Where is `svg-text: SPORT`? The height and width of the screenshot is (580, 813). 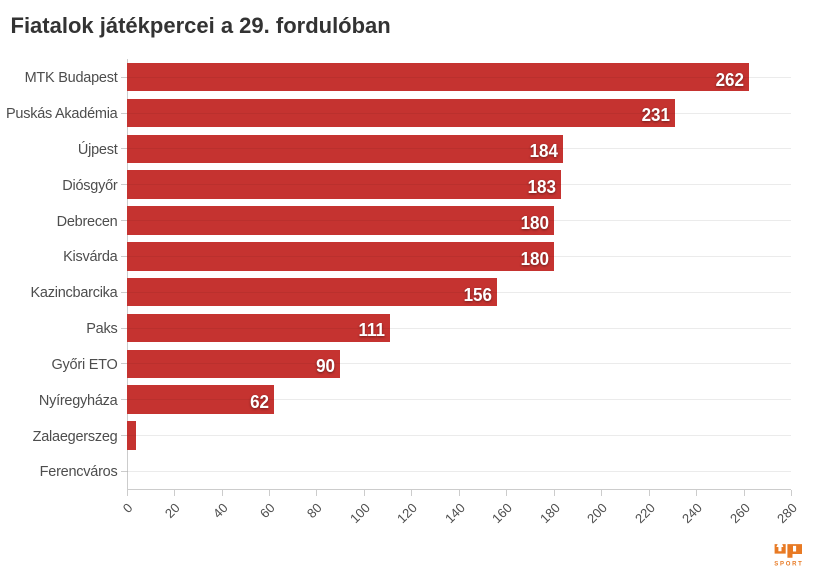 svg-text: SPORT is located at coordinates (788, 564).